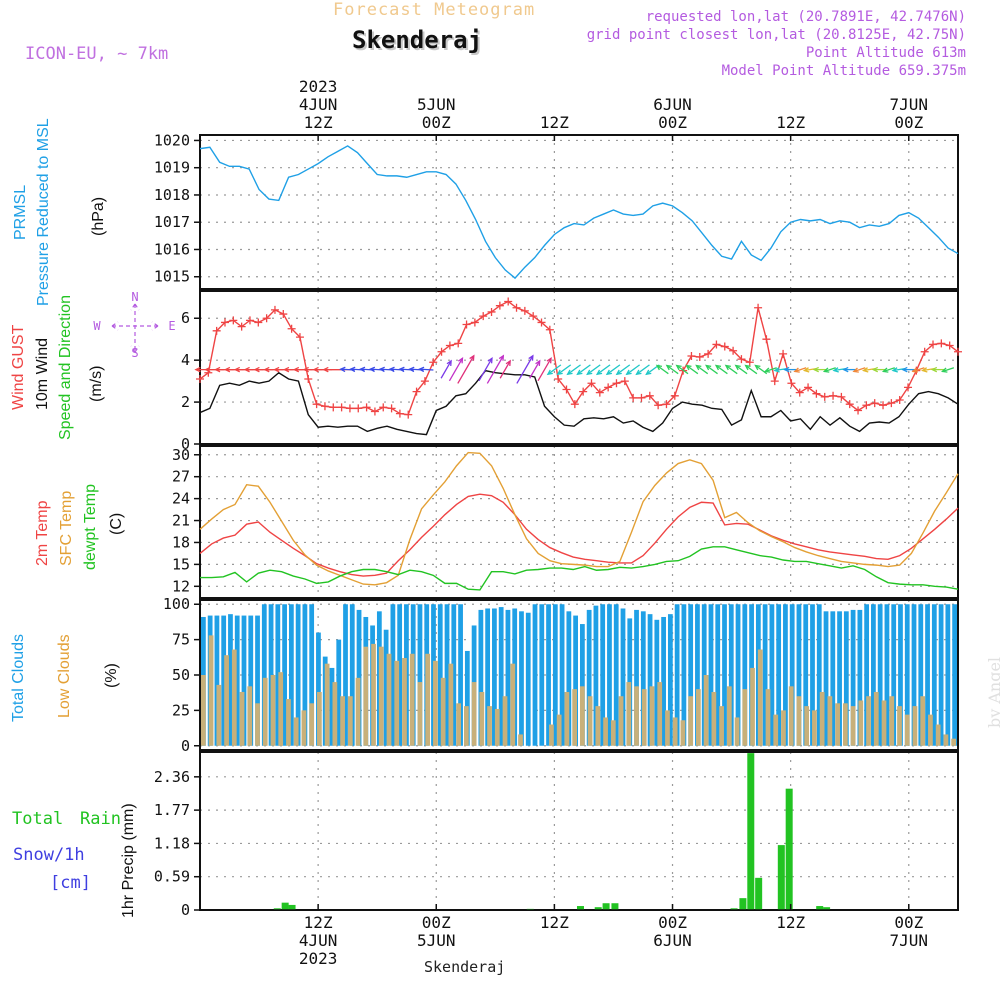 This screenshot has height=1000, width=1000. Describe the element at coordinates (97, 54) in the screenshot. I see `model-label: ICON-EU, ~ 7km` at that location.